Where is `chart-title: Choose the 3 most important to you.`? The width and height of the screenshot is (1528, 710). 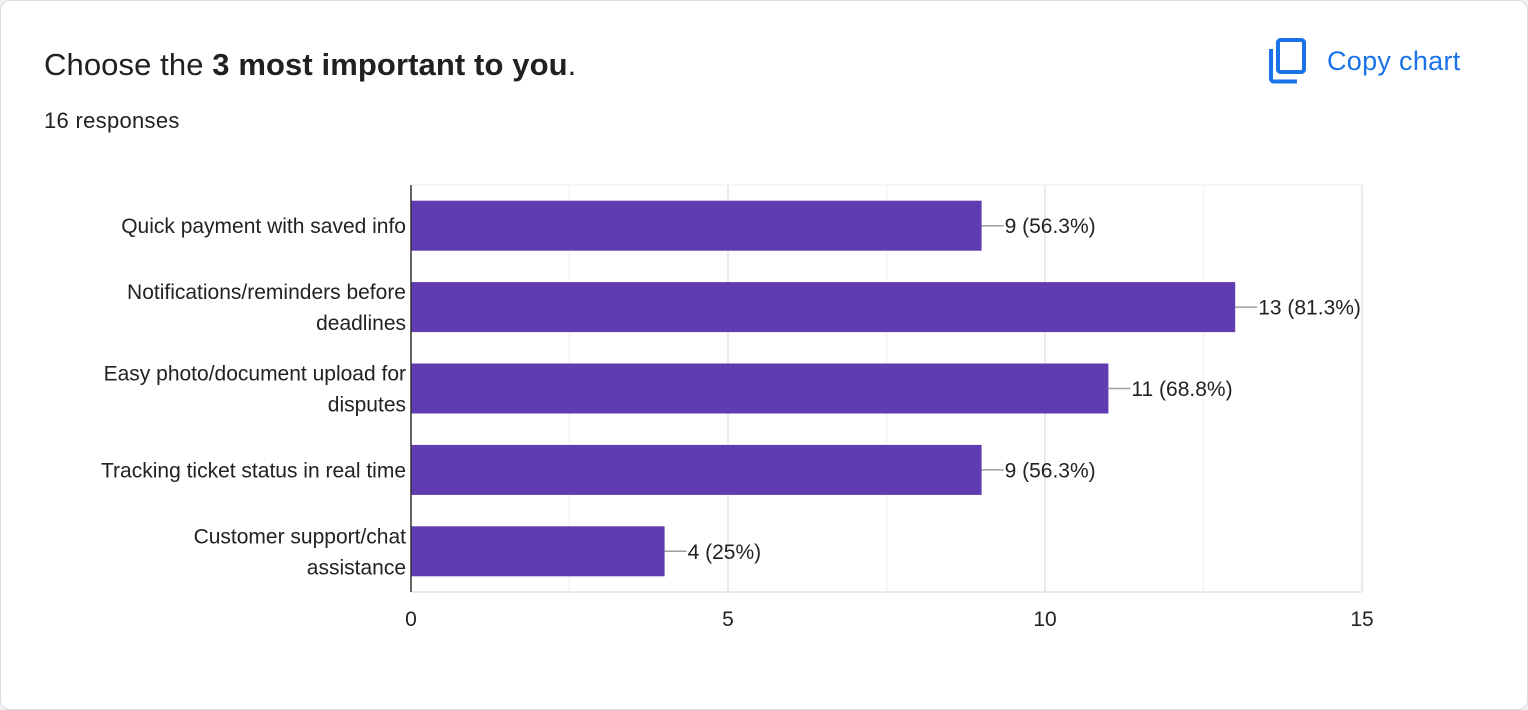 chart-title: Choose the 3 most important to you. is located at coordinates (310, 65).